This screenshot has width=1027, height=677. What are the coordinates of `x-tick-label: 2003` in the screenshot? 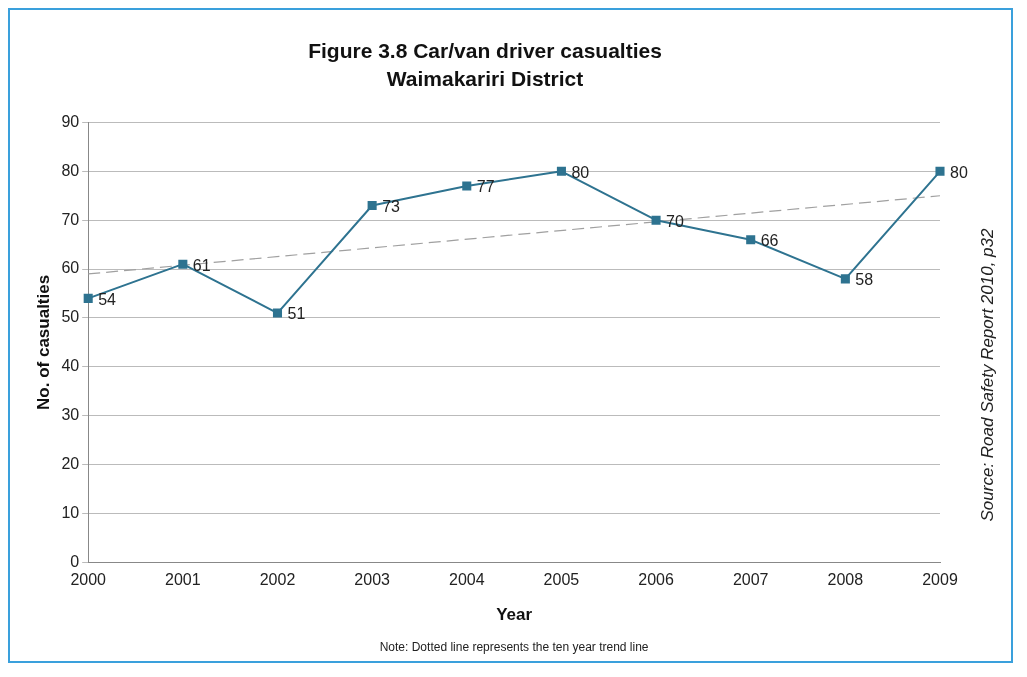 It's located at (372, 580).